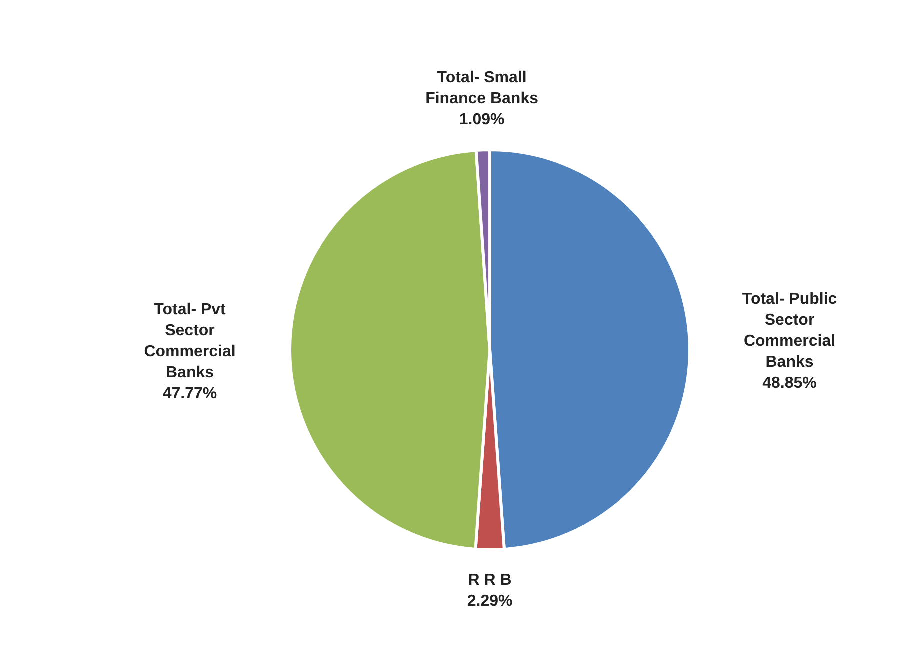 The width and height of the screenshot is (899, 665). What do you see at coordinates (490, 601) in the screenshot?
I see `data-label: 2.29%` at bounding box center [490, 601].